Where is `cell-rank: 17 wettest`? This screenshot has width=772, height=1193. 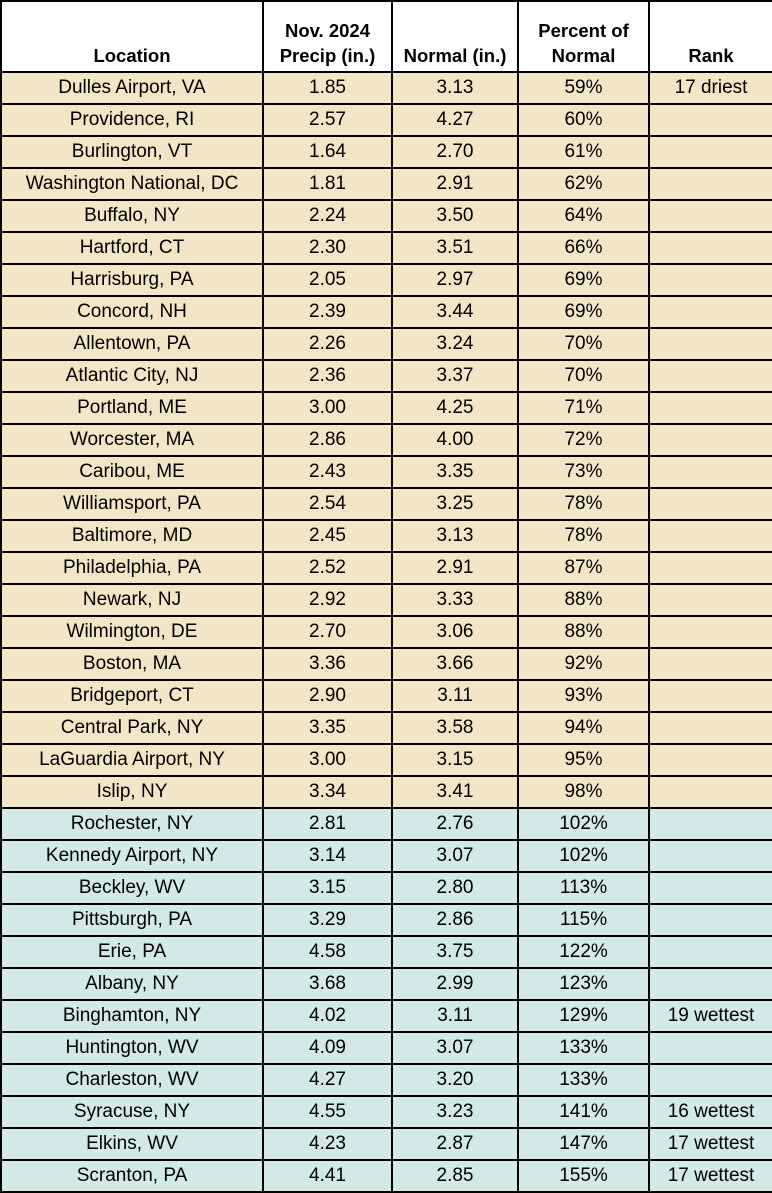
cell-rank: 17 wettest is located at coordinates (710, 1144).